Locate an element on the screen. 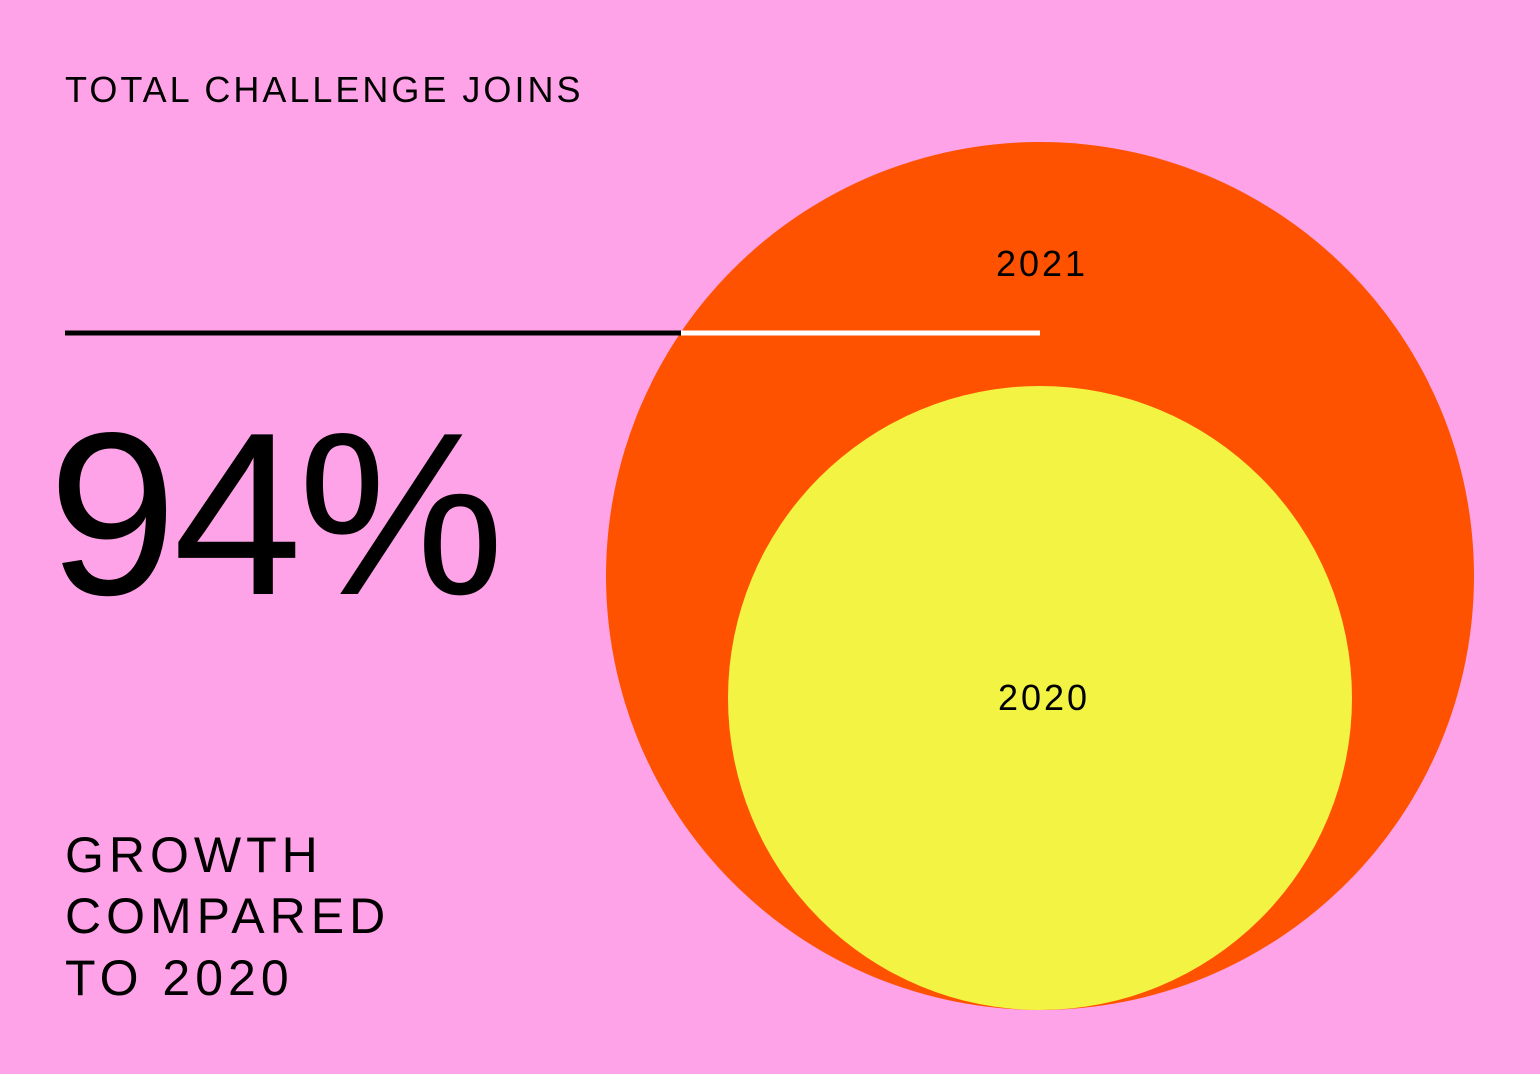 The image size is (1540, 1074). title: TOTAL CHALLENGE JOINS is located at coordinates (324, 89).